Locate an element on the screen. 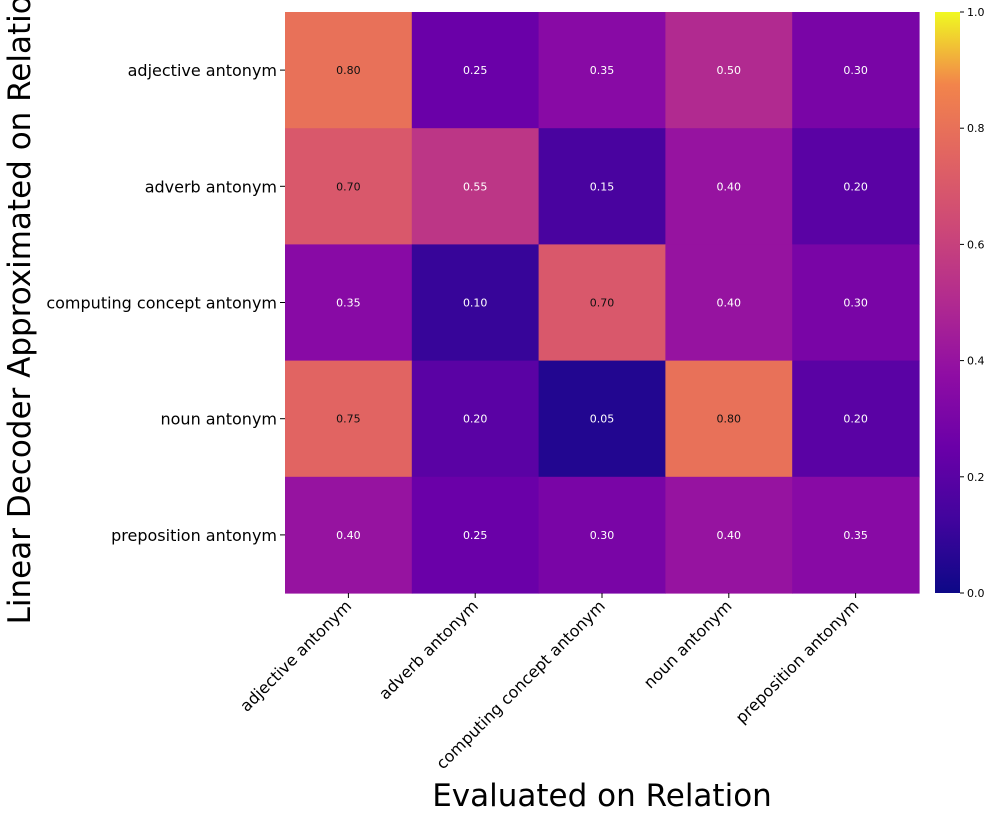 This screenshot has height=820, width=996. colorbar-tick-label: 1.0 is located at coordinates (976, 12).